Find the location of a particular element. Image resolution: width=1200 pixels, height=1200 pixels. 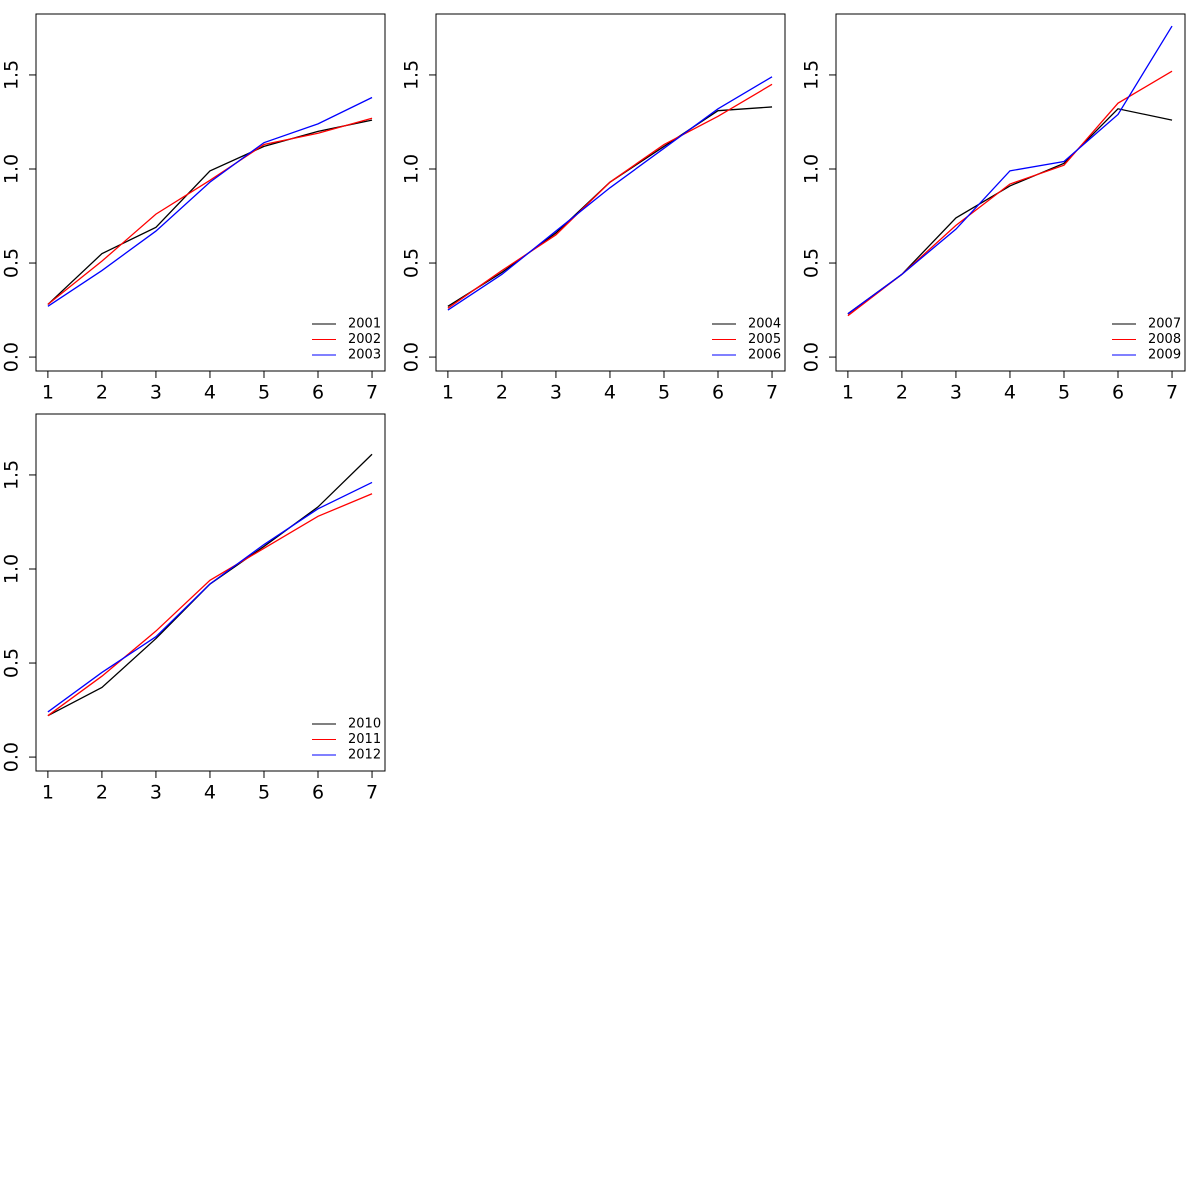

legend-label: 2003 is located at coordinates (364, 355).